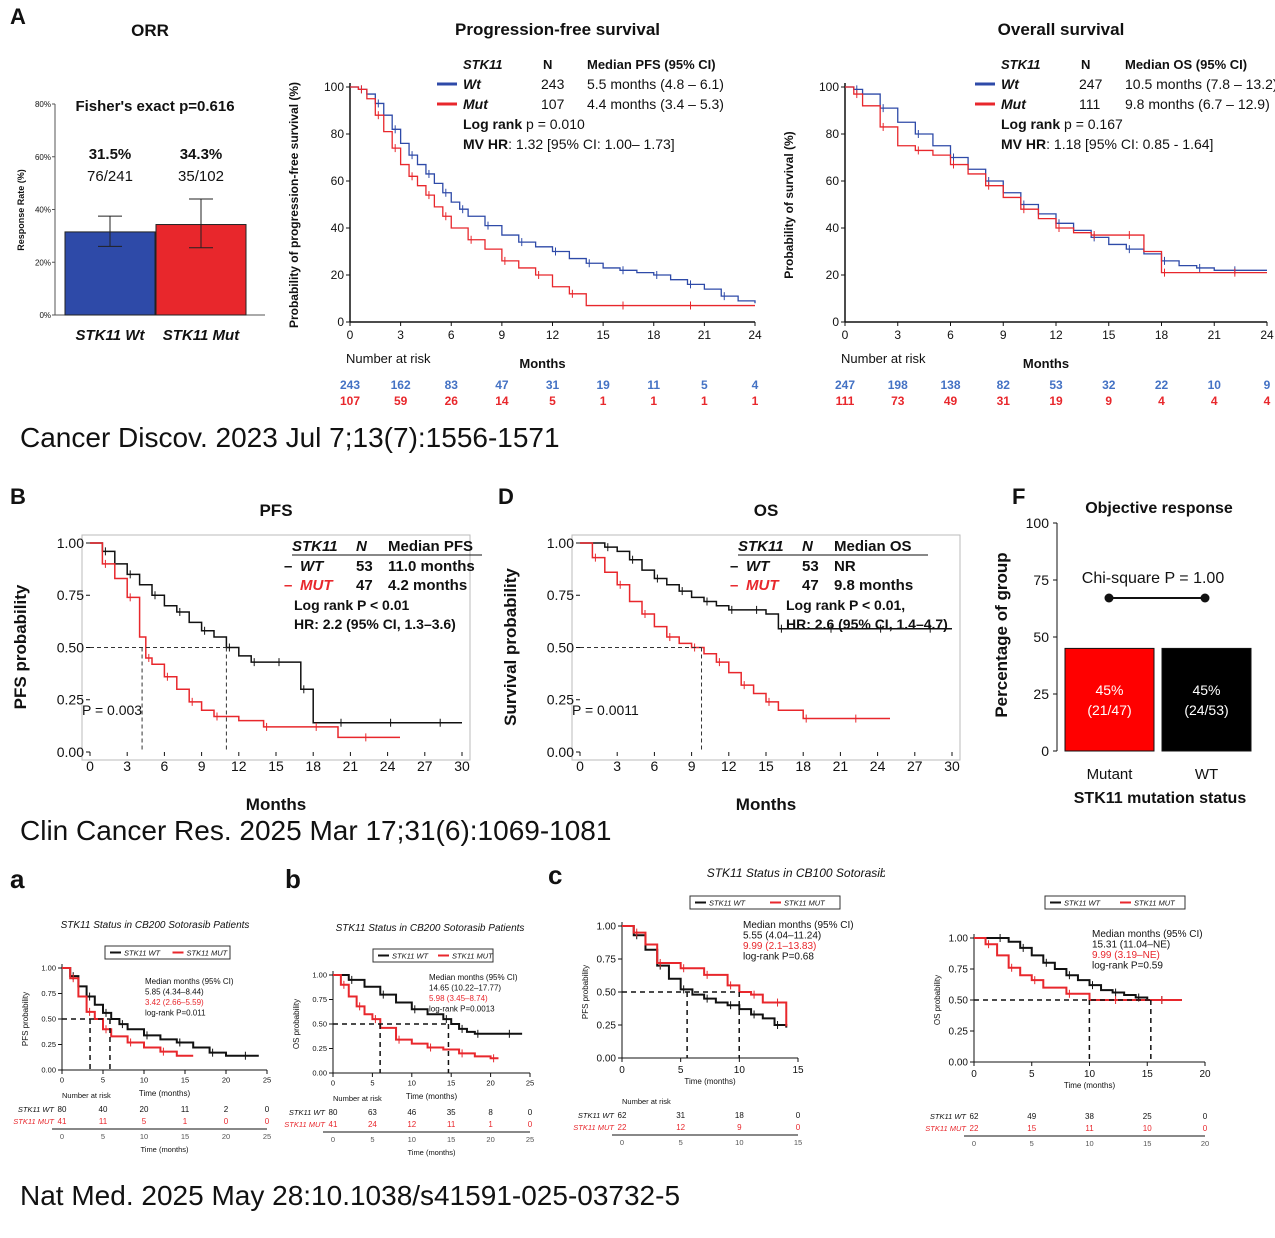  Describe the element at coordinates (431, 1152) in the screenshot. I see `risk-x-axis-label: Time (months)` at that location.